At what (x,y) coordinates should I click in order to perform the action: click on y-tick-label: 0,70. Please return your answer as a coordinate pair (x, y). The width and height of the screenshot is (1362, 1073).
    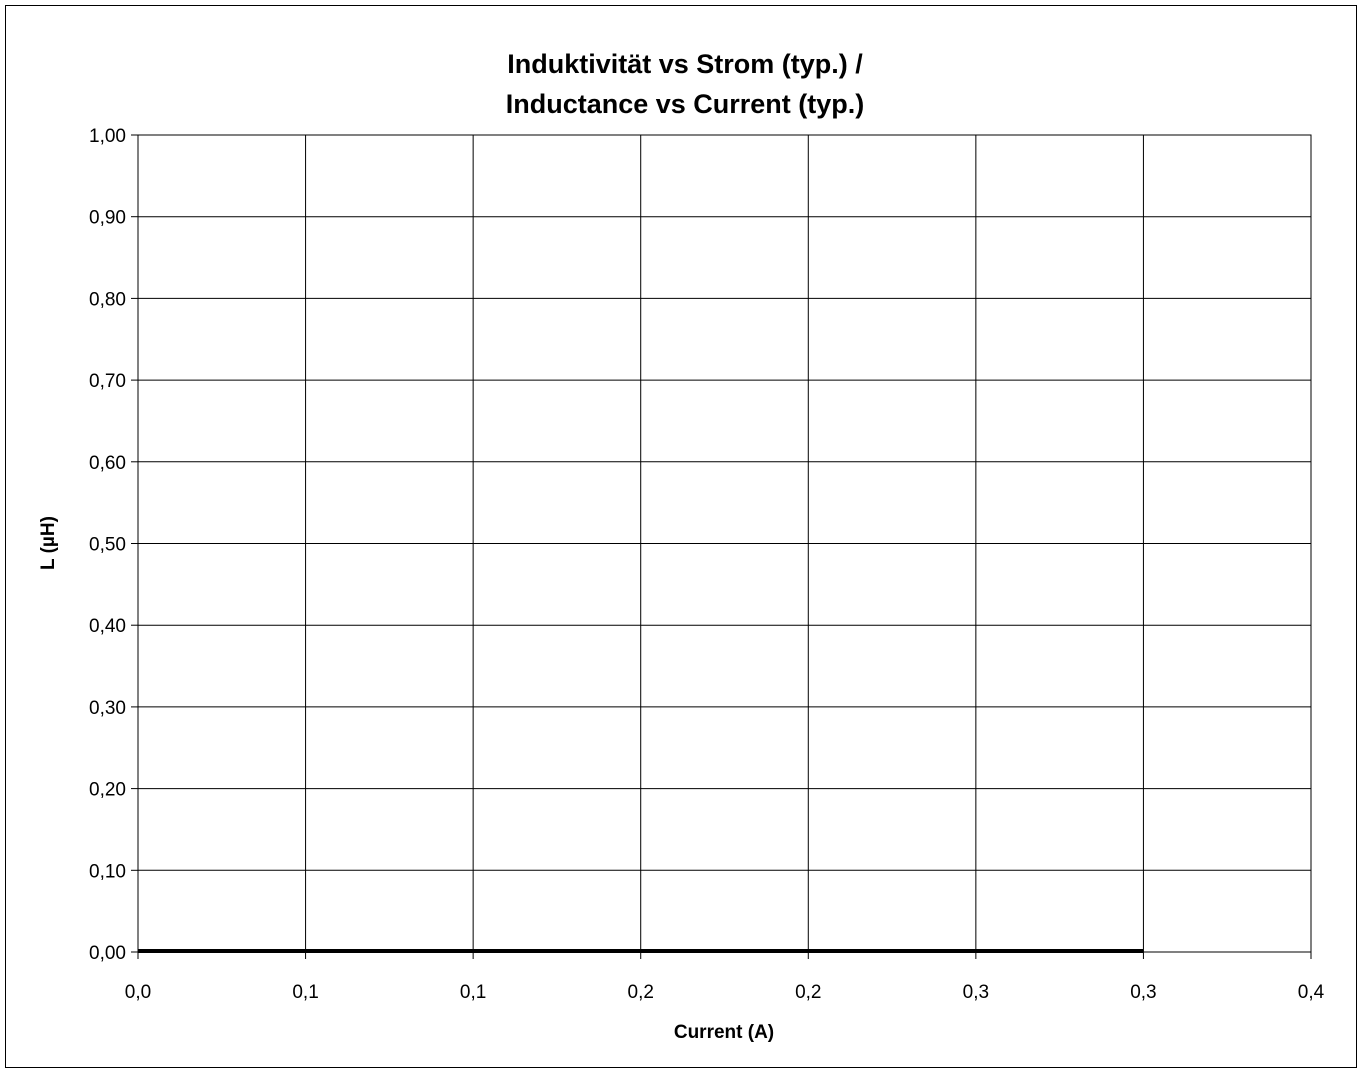
    Looking at the image, I should click on (107, 381).